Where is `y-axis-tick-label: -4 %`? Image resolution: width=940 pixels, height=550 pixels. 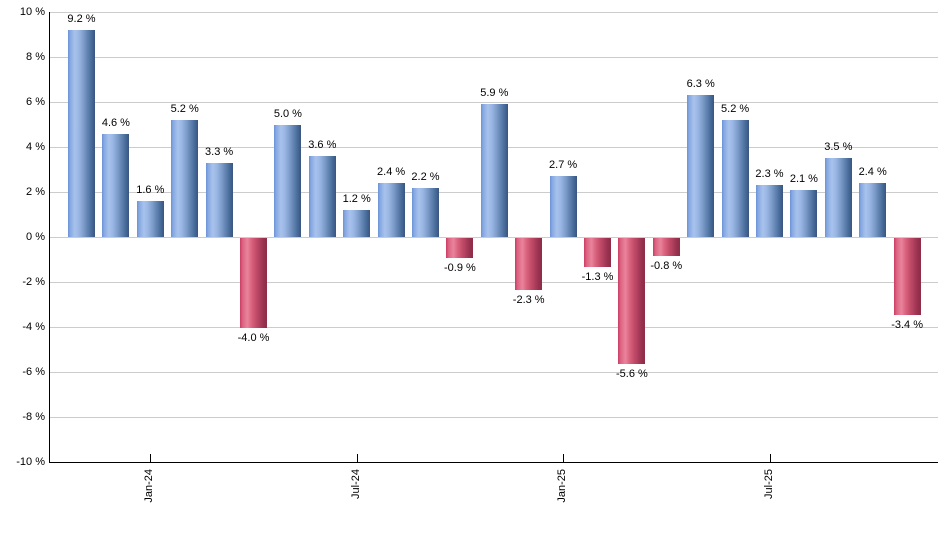 y-axis-tick-label: -4 % is located at coordinates (33, 327).